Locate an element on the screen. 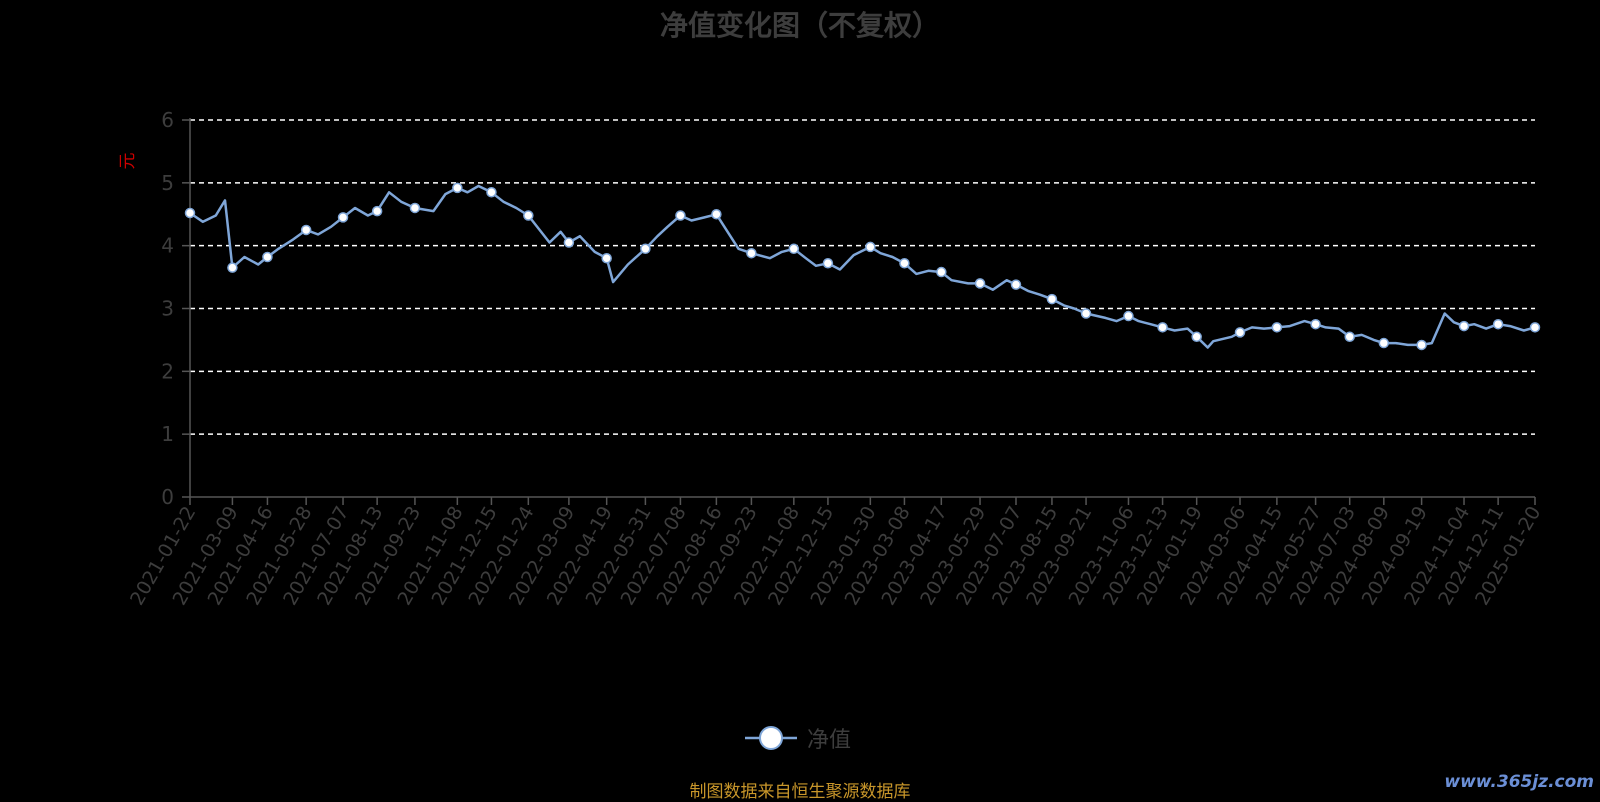 The width and height of the screenshot is (1600, 802). legend: 净值 is located at coordinates (798, 738).